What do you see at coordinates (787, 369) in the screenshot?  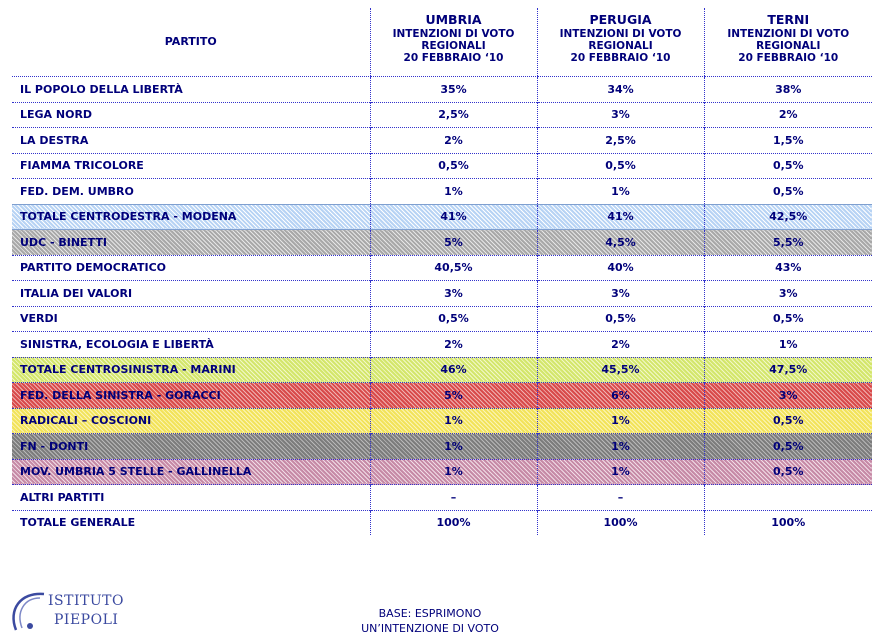 I see `terni-value: 47,5%` at bounding box center [787, 369].